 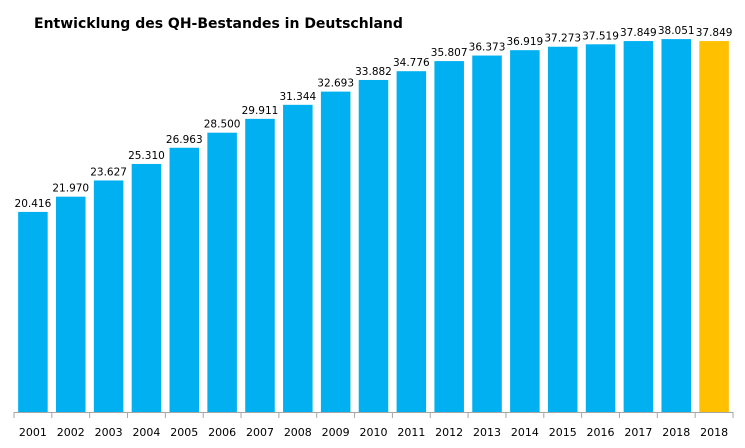 What do you see at coordinates (260, 111) in the screenshot?
I see `data-label-6: 29.911` at bounding box center [260, 111].